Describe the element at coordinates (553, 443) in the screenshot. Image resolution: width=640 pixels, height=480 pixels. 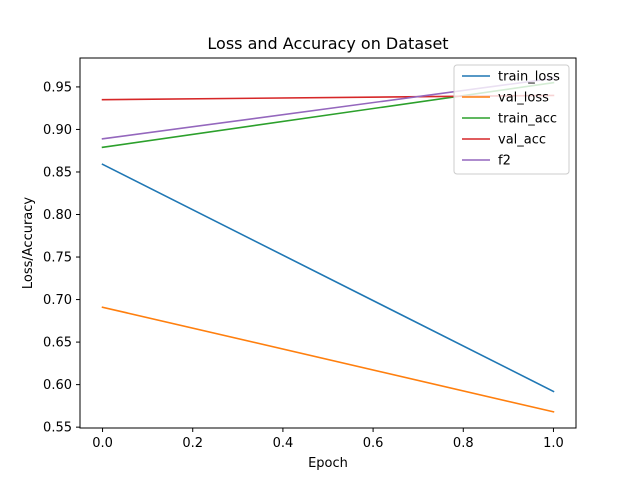
I see `x-tick-label: 1.0` at that location.